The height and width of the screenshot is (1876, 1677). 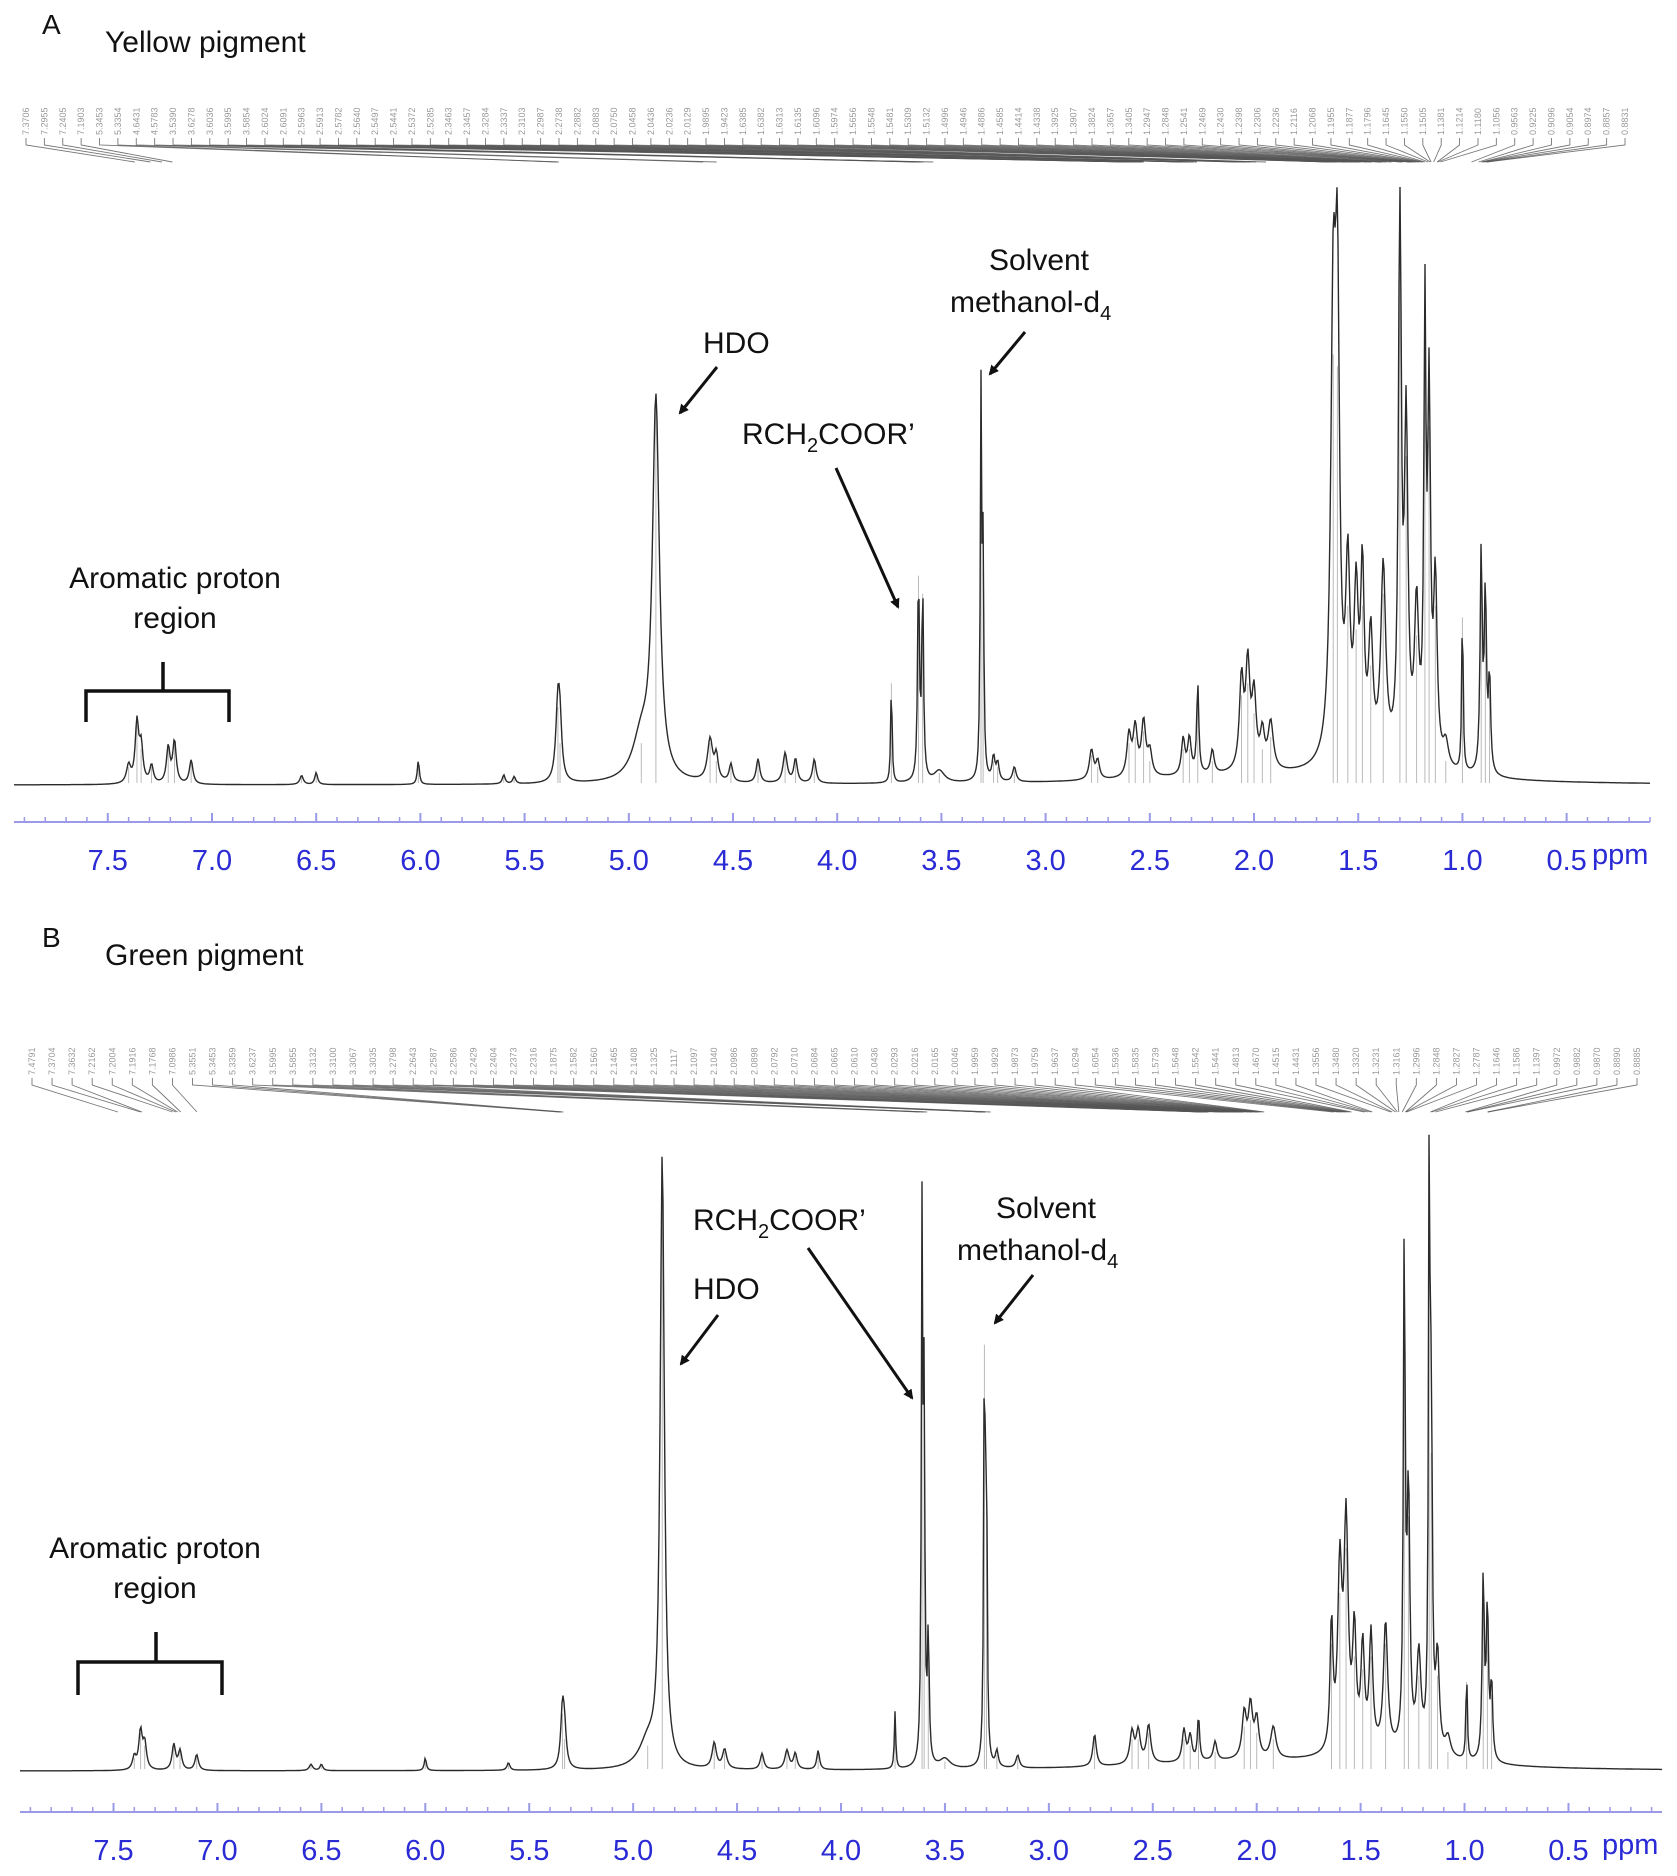 I want to click on peak-list-label-56: 1.3925, so click(x=1055, y=121).